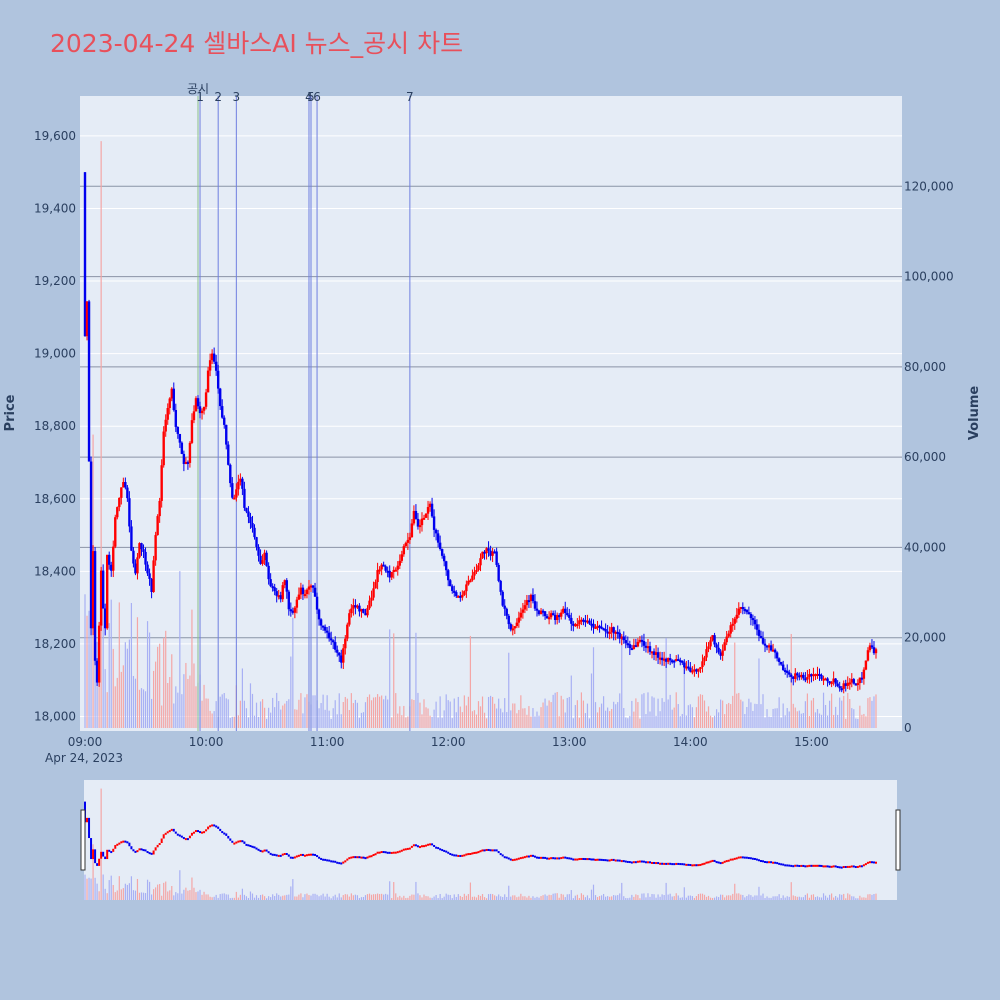 The height and width of the screenshot is (1000, 1000). I want to click on range-slider-handle-right, so click(898, 840).